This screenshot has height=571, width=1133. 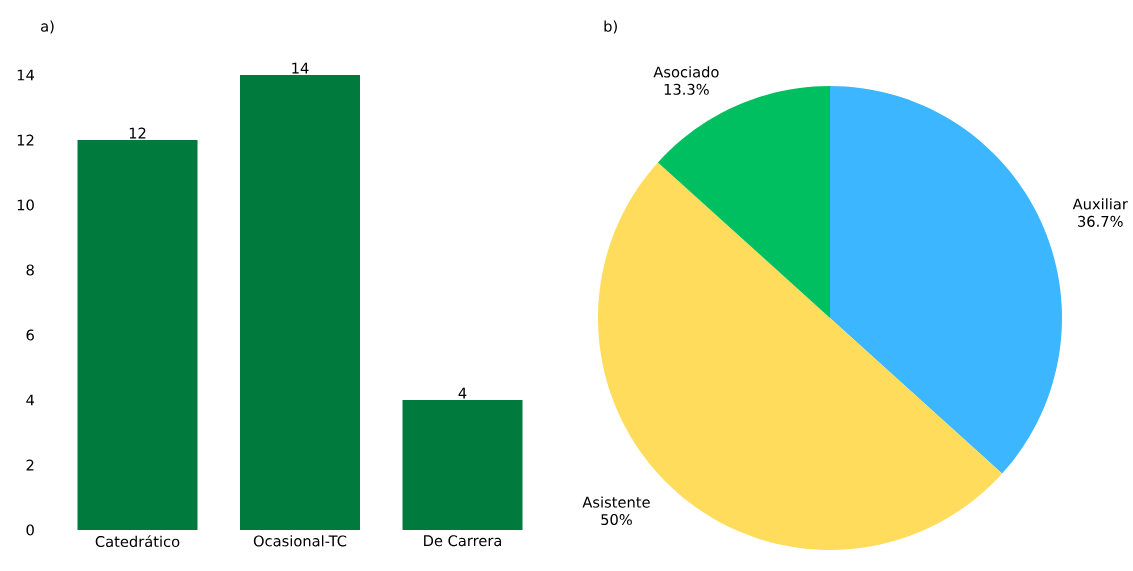 What do you see at coordinates (610, 27) in the screenshot?
I see `chart-title: b)` at bounding box center [610, 27].